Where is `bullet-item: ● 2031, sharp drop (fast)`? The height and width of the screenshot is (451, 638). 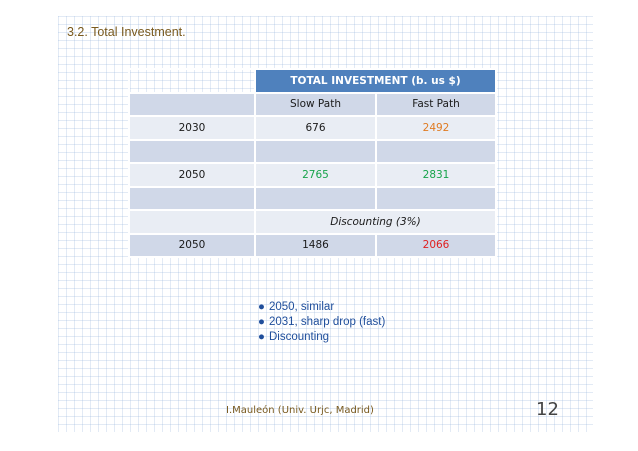 bullet-item: ● 2031, sharp drop (fast) is located at coordinates (321, 322).